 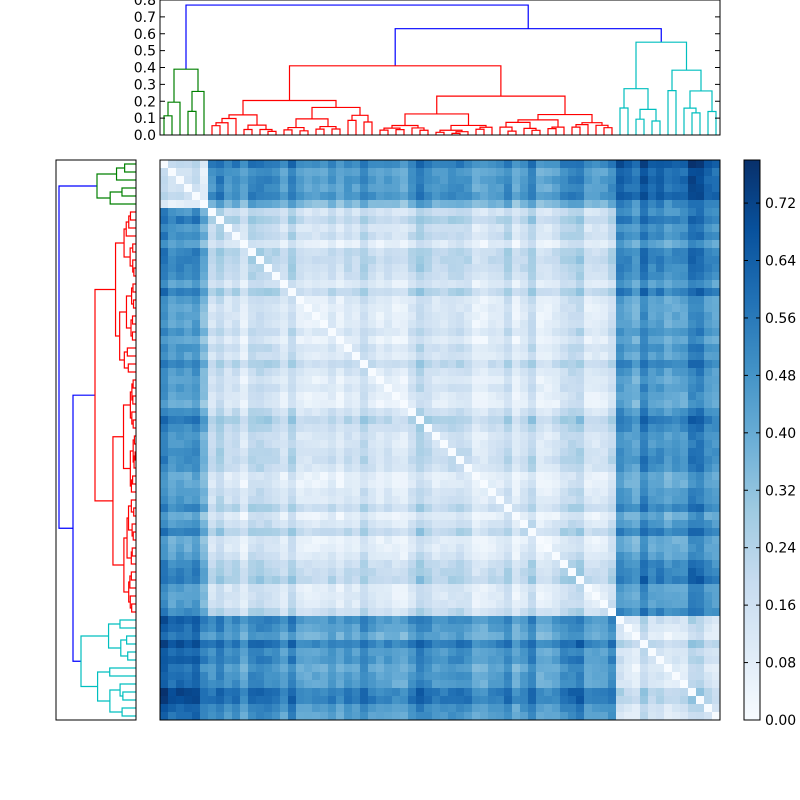 I want to click on left-dendrogram-link, so click(x=131, y=368).